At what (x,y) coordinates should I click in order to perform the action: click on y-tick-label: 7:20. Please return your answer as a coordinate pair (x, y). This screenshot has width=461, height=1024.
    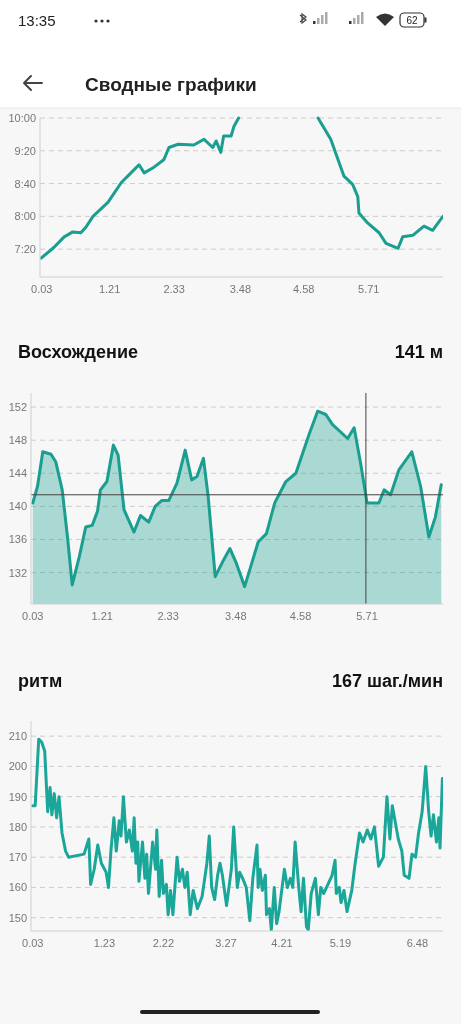
    Looking at the image, I should click on (25, 249).